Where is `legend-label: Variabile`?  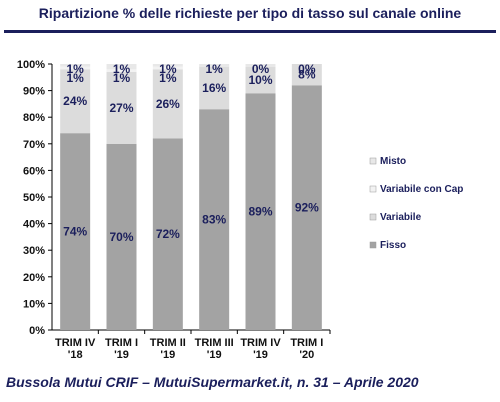
legend-label: Variabile is located at coordinates (401, 217).